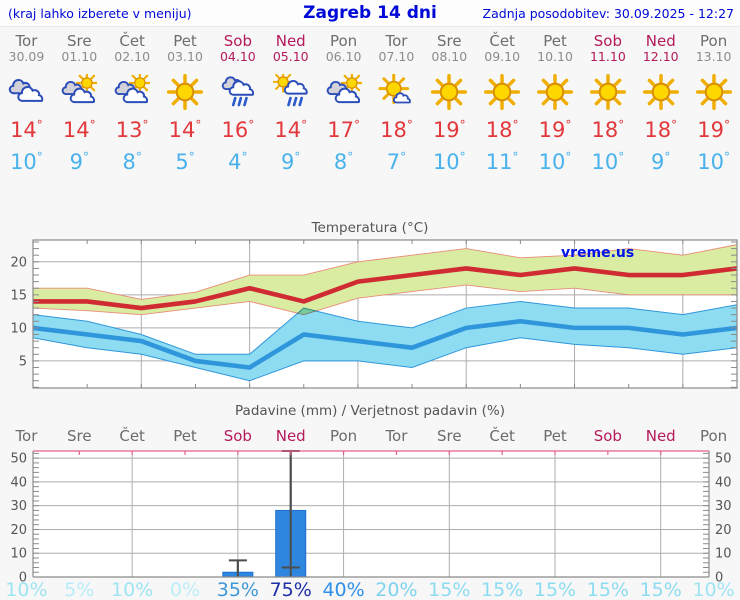 This screenshot has height=600, width=740. Describe the element at coordinates (18, 295) in the screenshot. I see `y-axis-label: 15` at that location.